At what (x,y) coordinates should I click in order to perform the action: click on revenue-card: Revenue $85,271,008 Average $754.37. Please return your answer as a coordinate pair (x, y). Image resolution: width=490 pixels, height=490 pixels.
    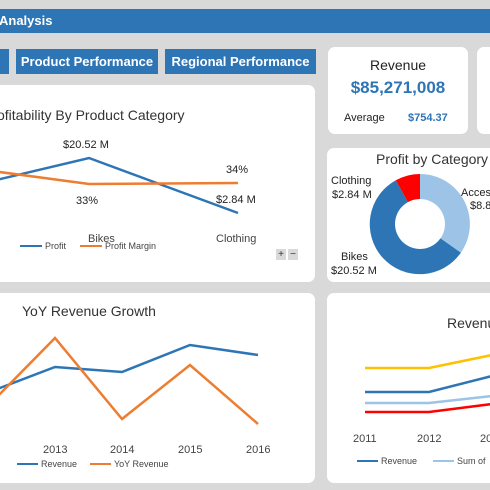
    Looking at the image, I should click on (398, 90).